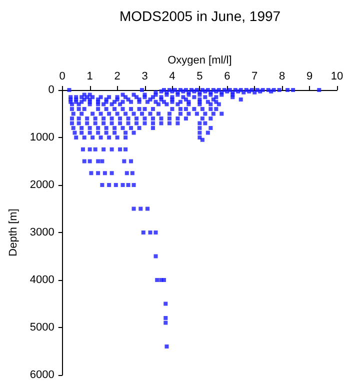  I want to click on x-tick-label: 4, so click(172, 76).